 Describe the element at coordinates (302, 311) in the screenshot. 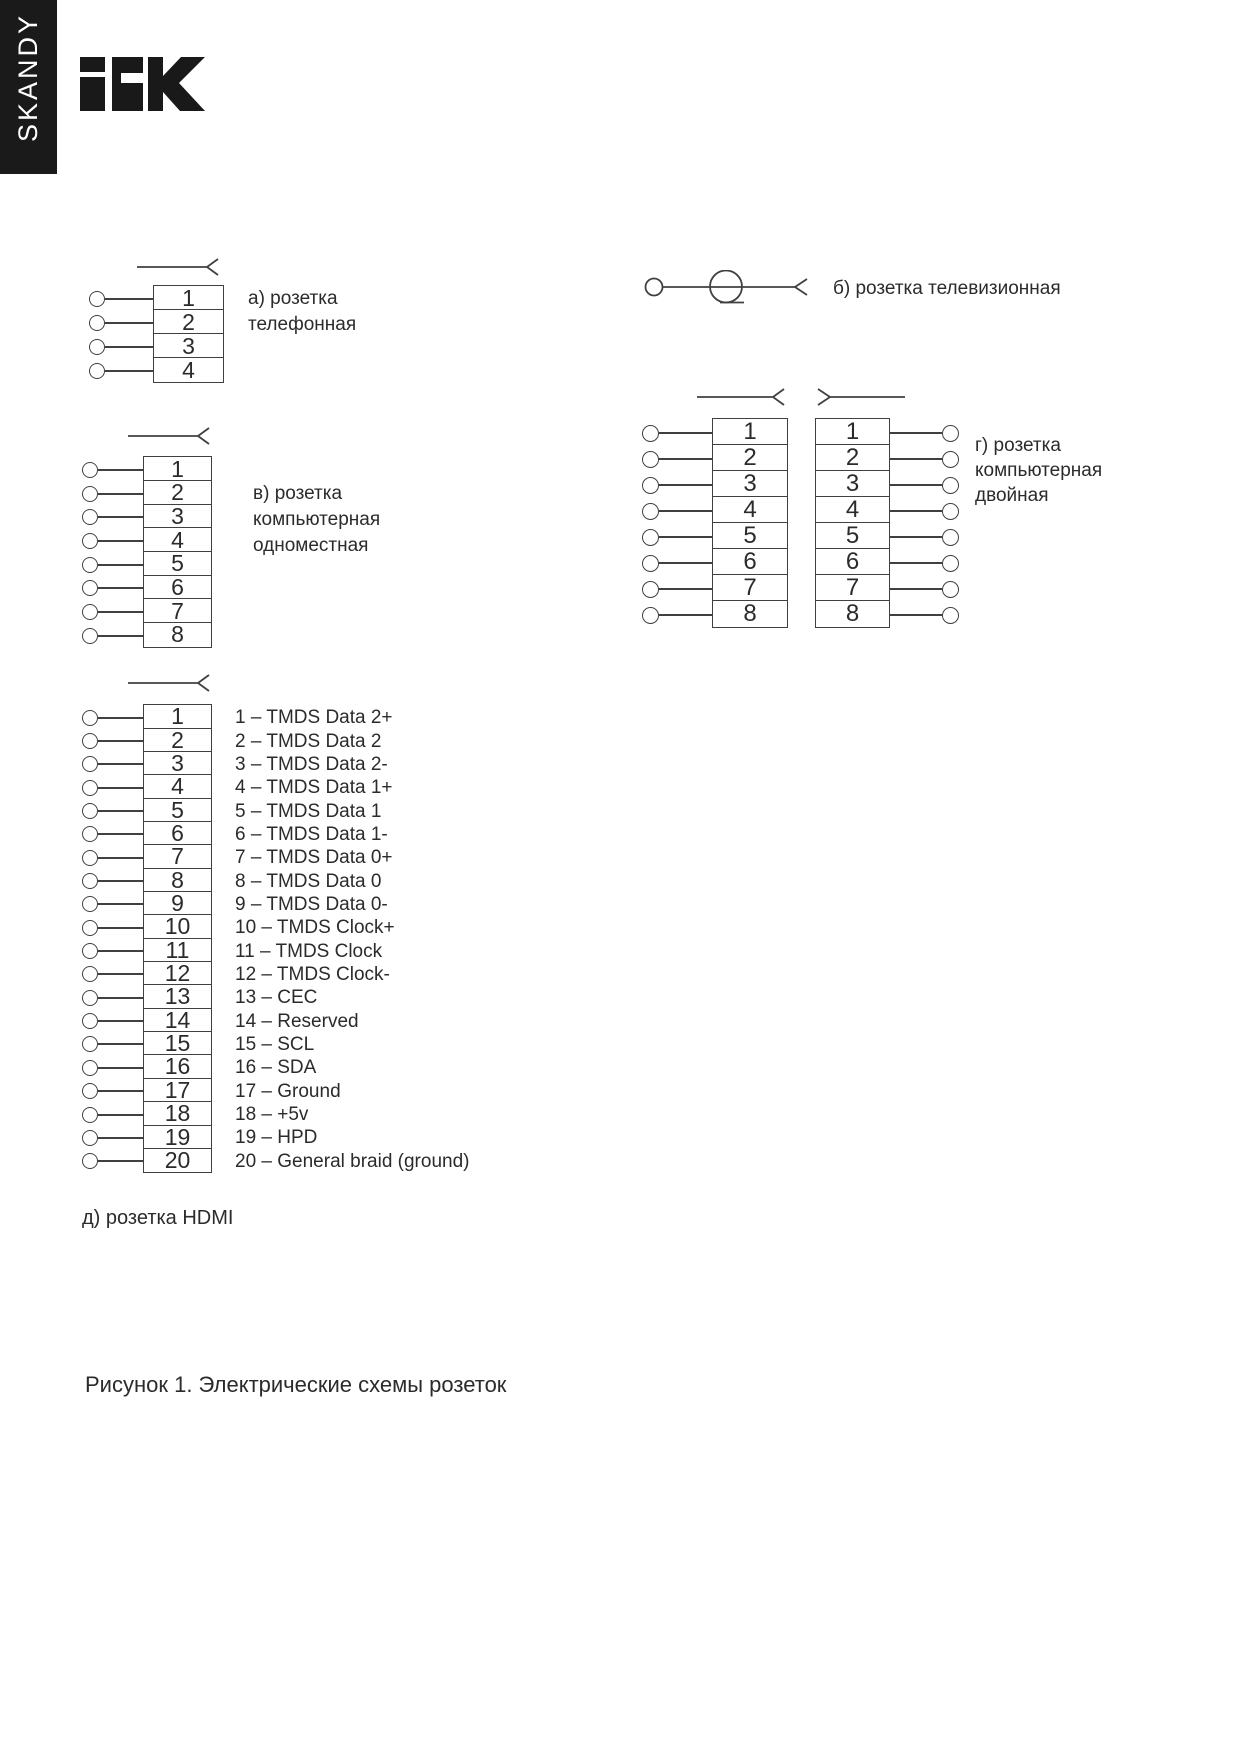

I see `diagram-label-telephone: а) розетка телефонная` at that location.